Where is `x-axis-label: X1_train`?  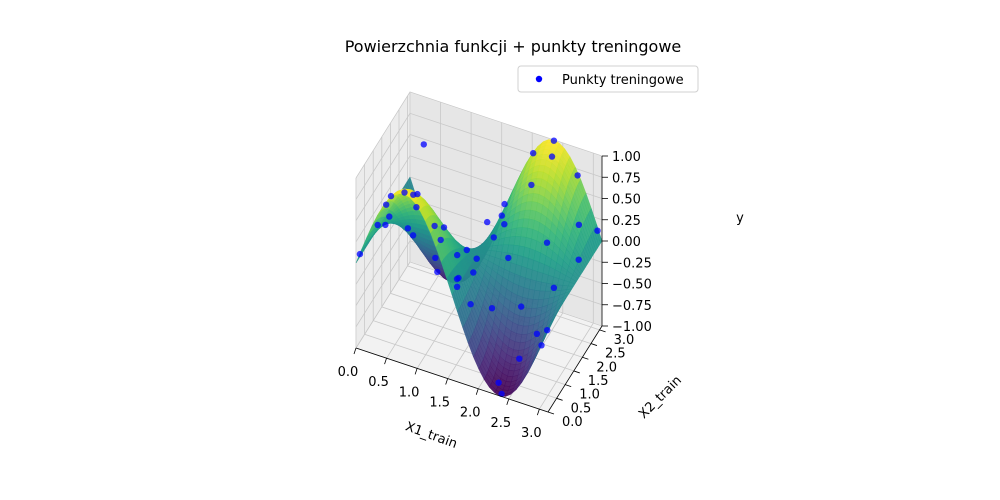 x-axis-label: X1_train is located at coordinates (431, 435).